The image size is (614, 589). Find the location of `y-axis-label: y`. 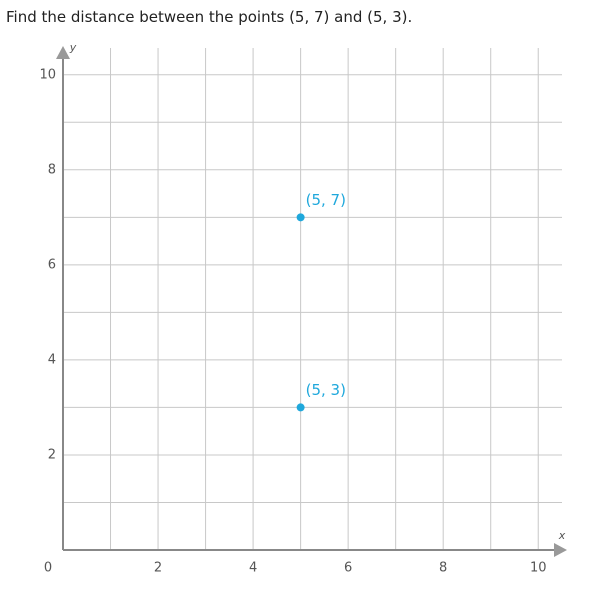

y-axis-label: y is located at coordinates (73, 47).